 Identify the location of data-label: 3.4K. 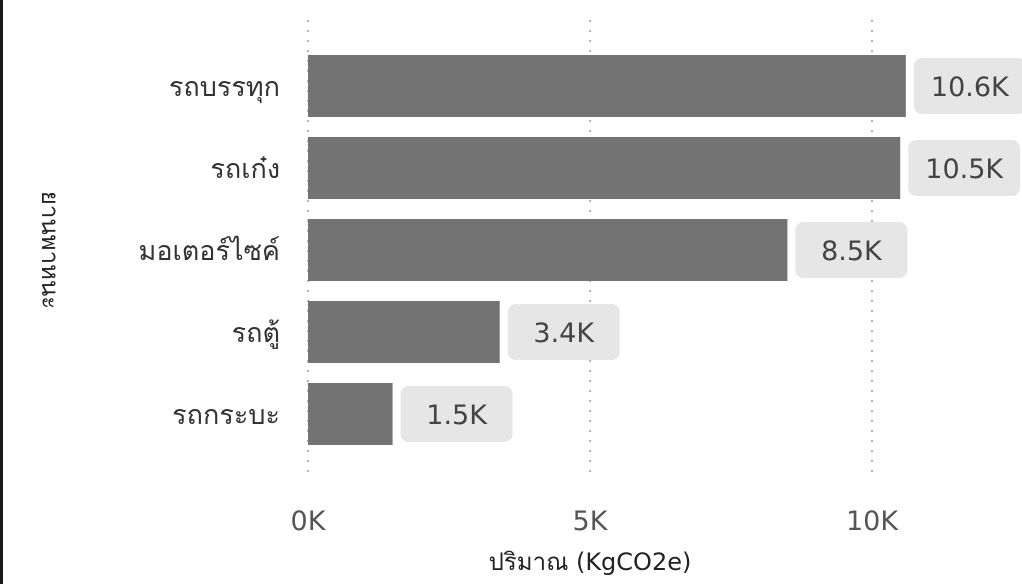
(564, 333).